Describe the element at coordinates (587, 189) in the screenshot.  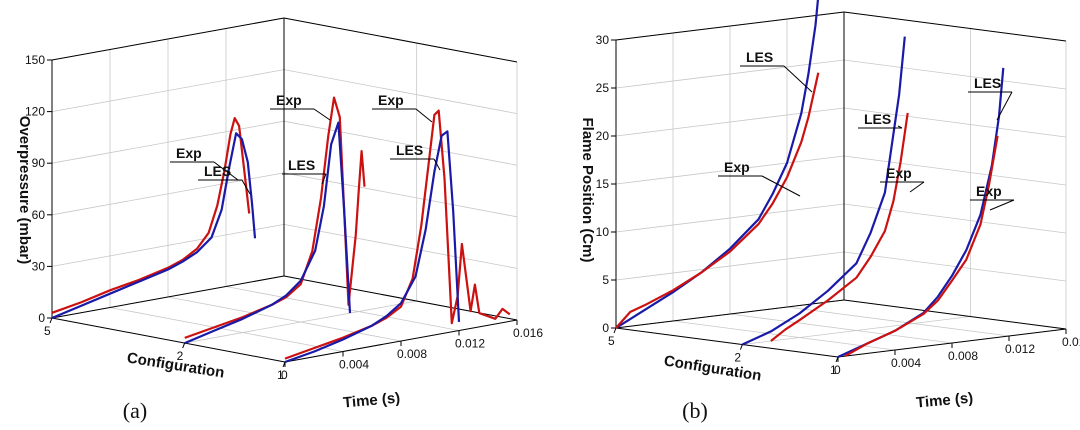
I see `y-axis-title: Flame Position (Cm)` at that location.